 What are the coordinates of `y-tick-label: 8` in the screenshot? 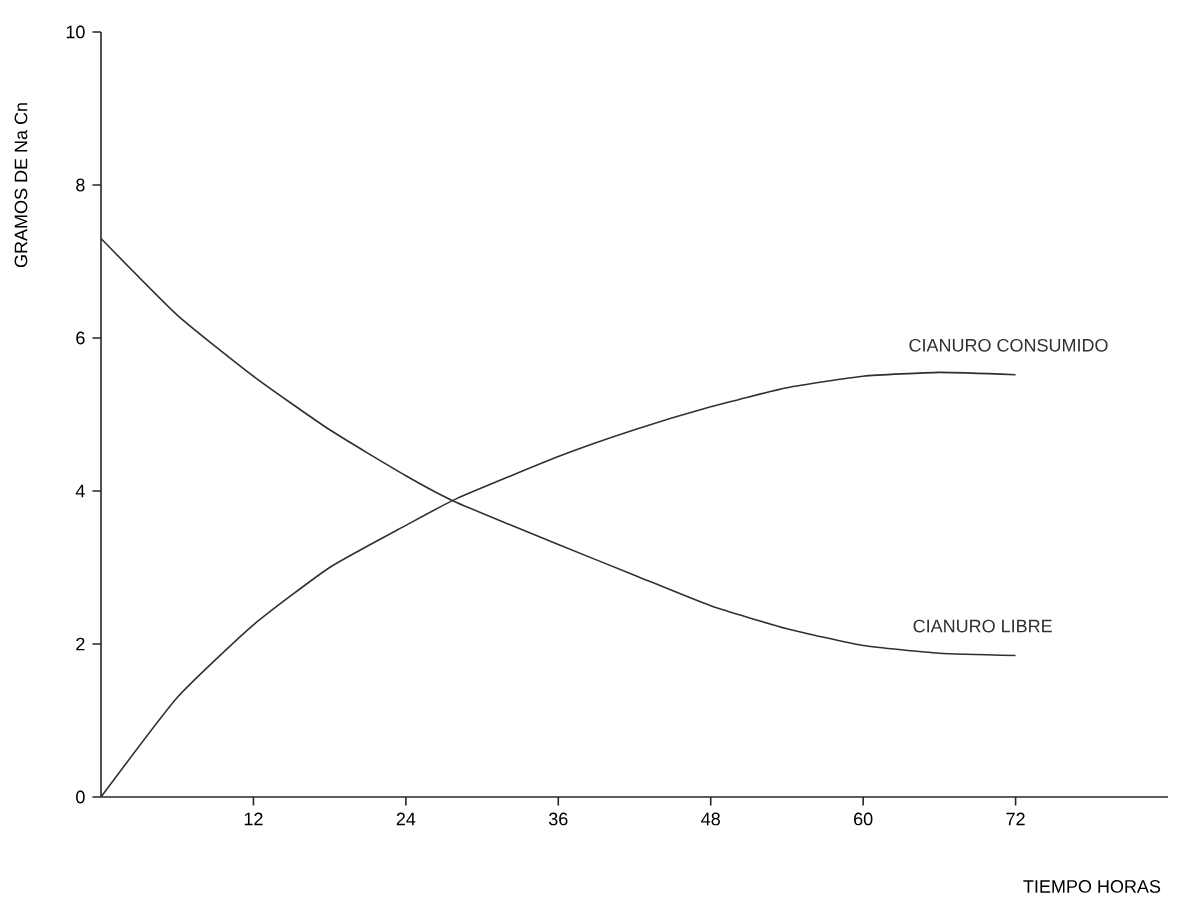 It's located at (80, 185).